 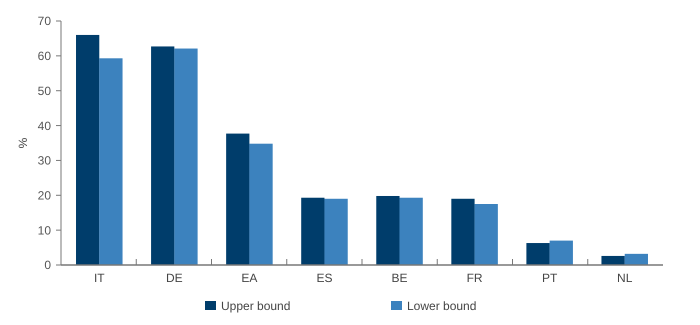 I want to click on x-tick-label: ES, so click(x=324, y=278).